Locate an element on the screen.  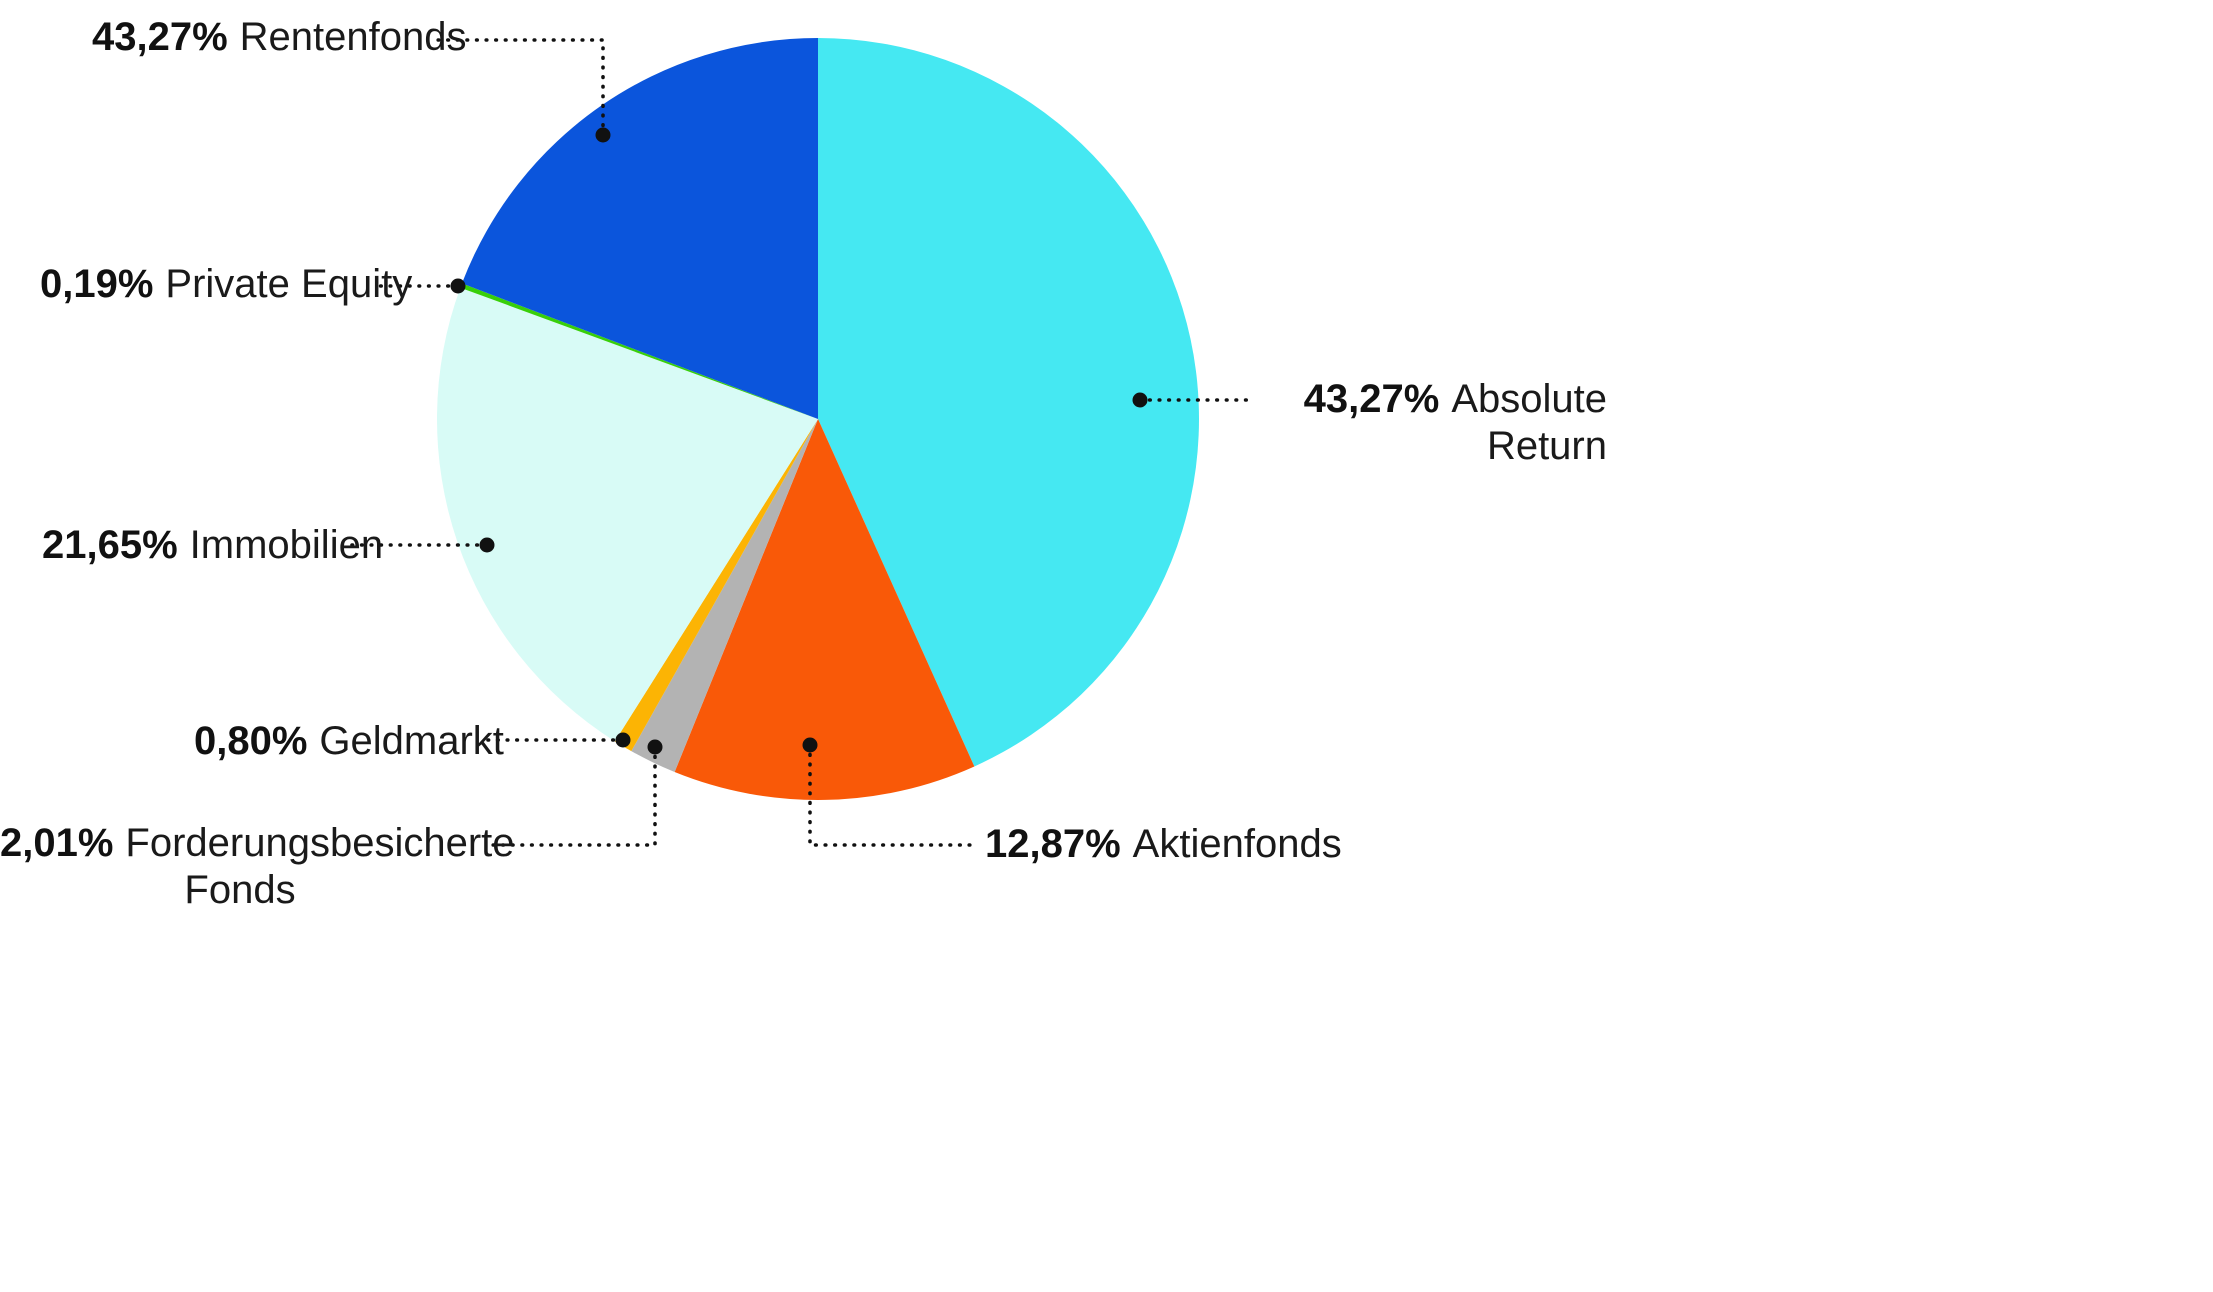
pie-slice-aktienfonds is located at coordinates (824, 610).